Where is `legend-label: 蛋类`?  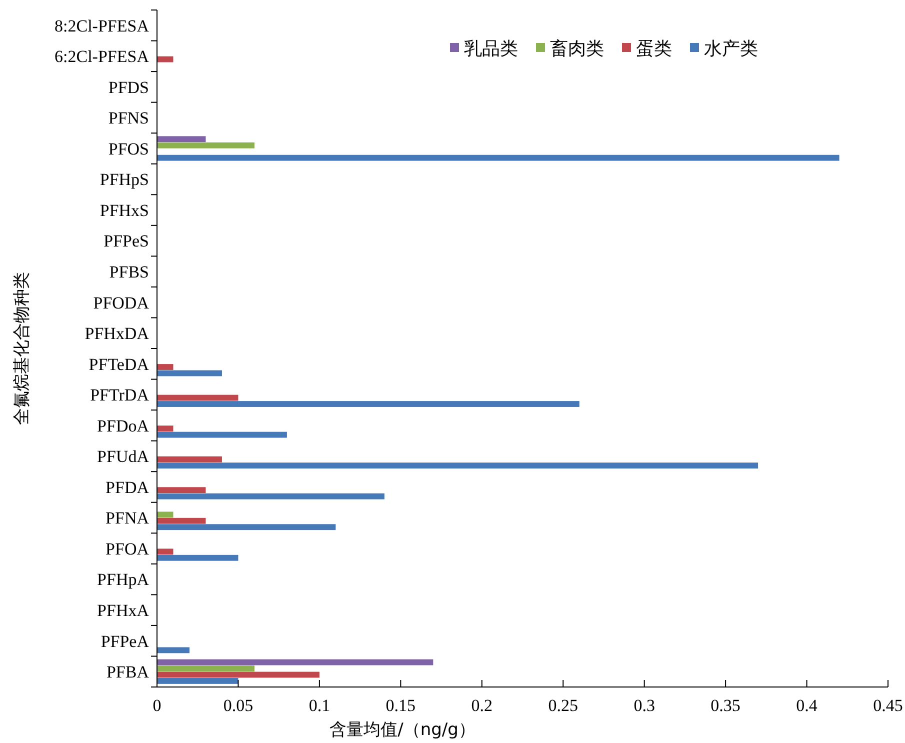
legend-label: 蛋类 is located at coordinates (654, 49).